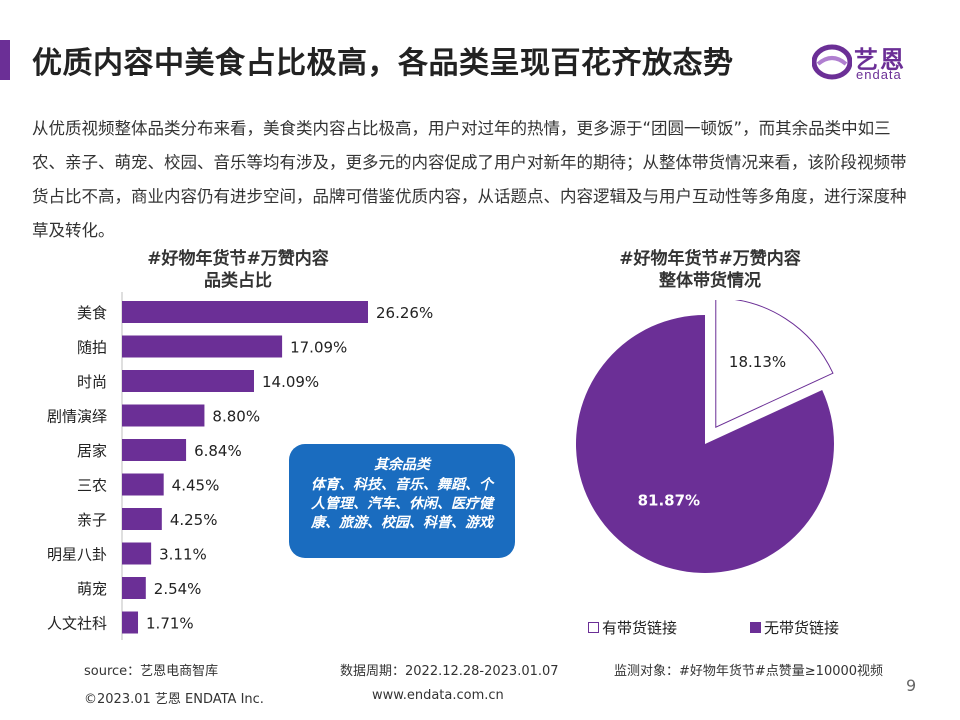 The height and width of the screenshot is (720, 960). Describe the element at coordinates (178, 589) in the screenshot. I see `bar-value-label: 2.54%` at that location.